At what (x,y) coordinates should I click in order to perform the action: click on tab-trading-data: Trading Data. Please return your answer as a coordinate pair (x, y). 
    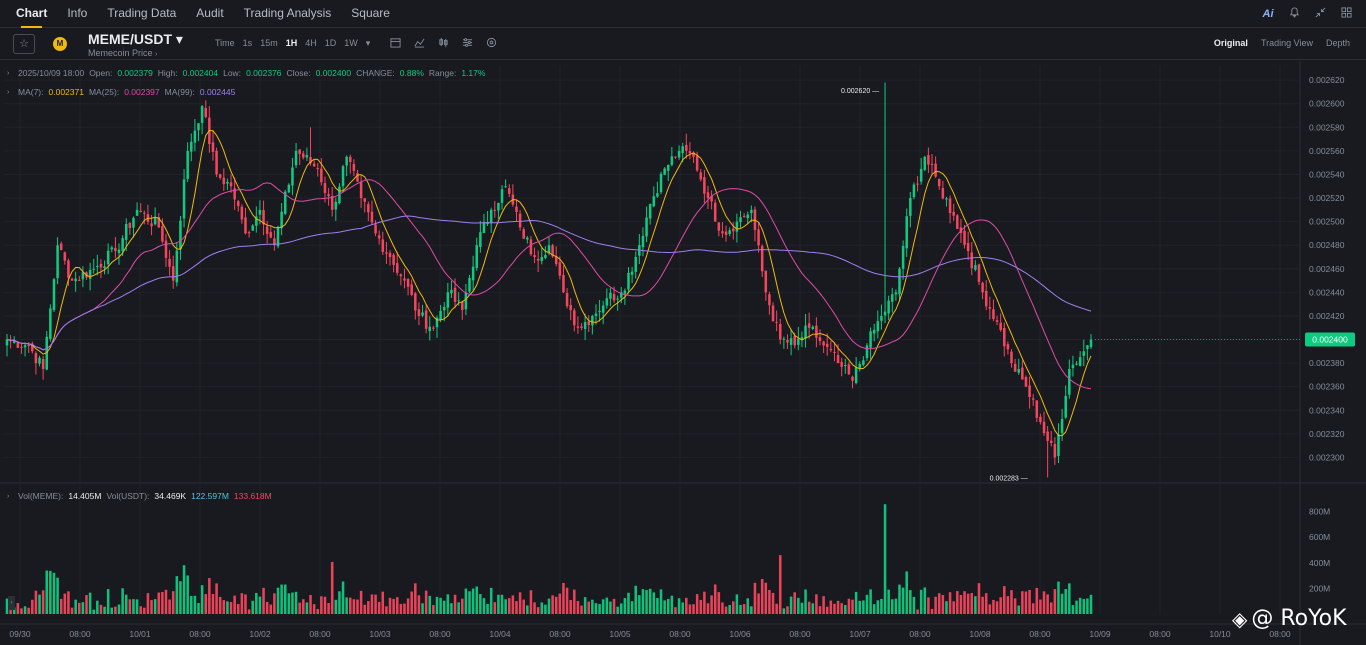
    Looking at the image, I should click on (142, 12).